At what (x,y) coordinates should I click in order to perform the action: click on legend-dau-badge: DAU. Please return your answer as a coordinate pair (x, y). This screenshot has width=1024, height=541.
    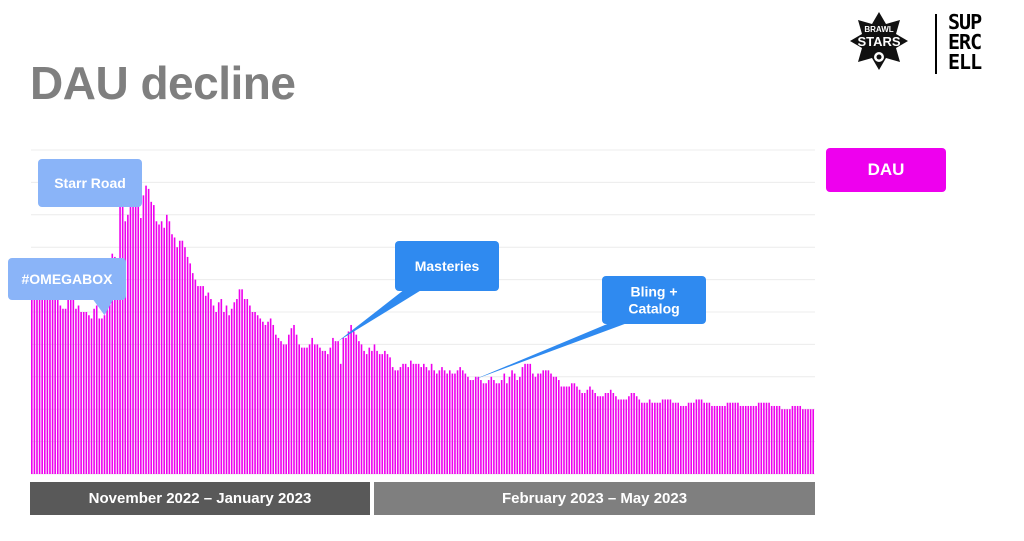
    Looking at the image, I should click on (886, 170).